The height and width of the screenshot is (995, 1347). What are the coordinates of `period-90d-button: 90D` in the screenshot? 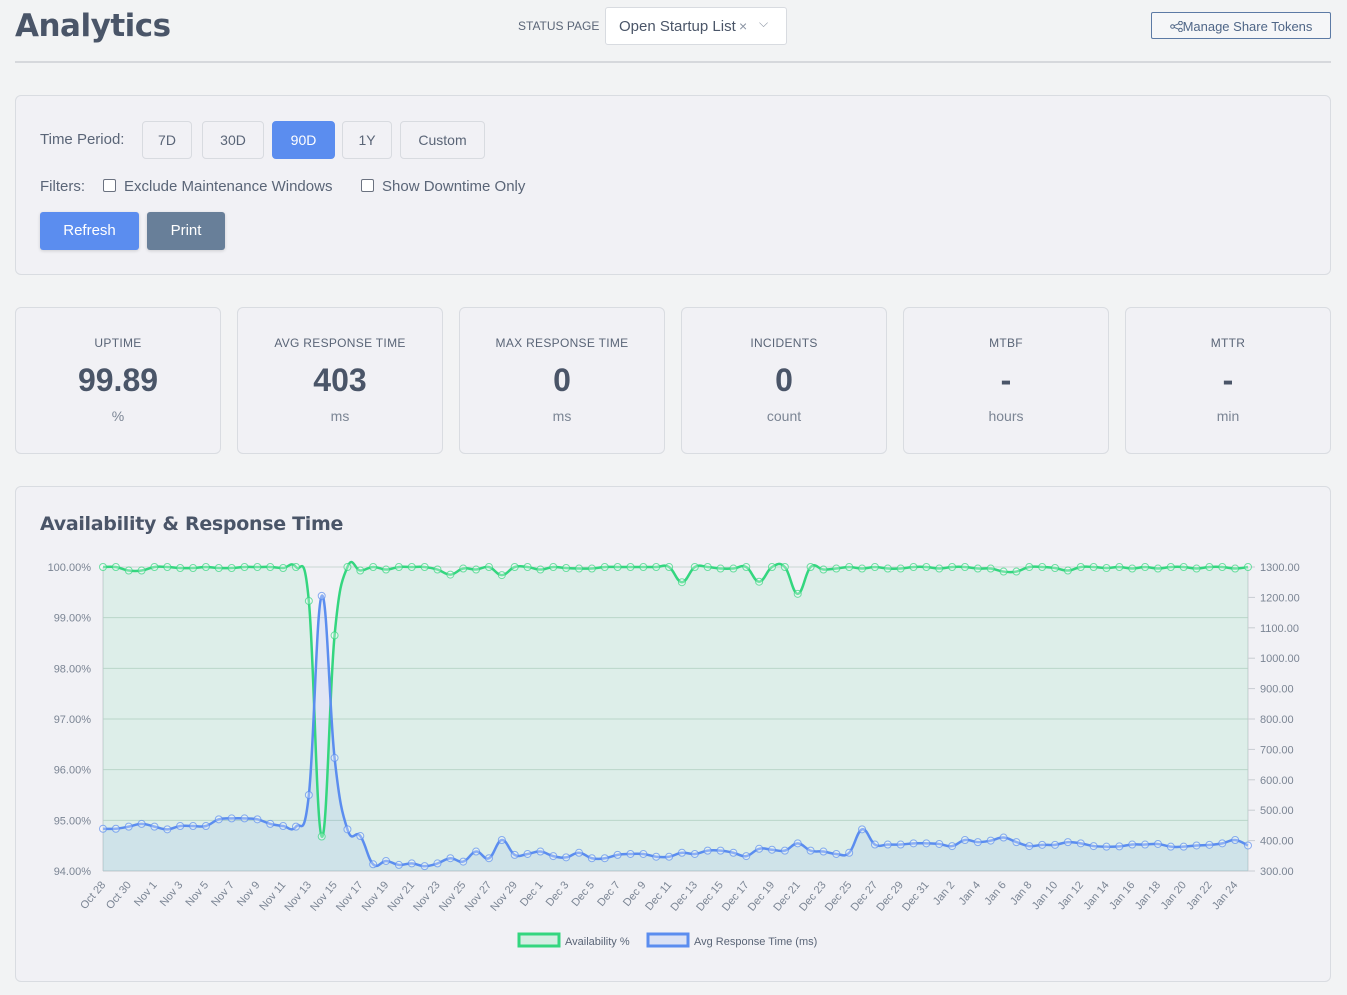 It's located at (303, 140).